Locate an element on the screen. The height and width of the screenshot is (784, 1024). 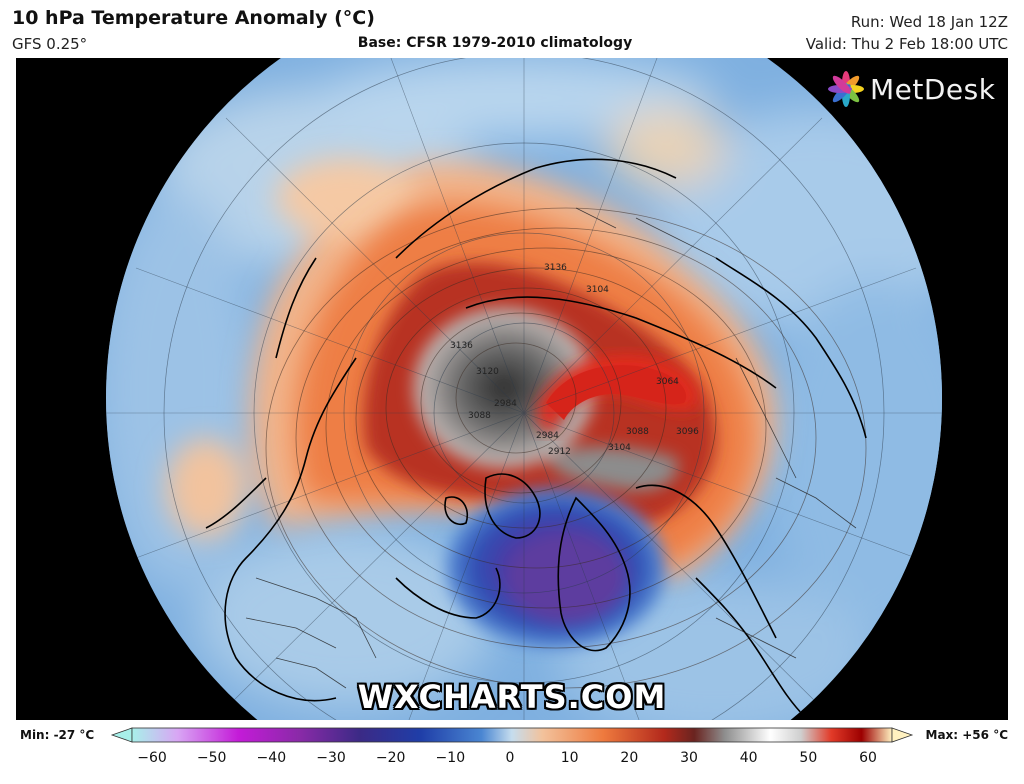
legend-tick-label: −40 is located at coordinates (271, 758).